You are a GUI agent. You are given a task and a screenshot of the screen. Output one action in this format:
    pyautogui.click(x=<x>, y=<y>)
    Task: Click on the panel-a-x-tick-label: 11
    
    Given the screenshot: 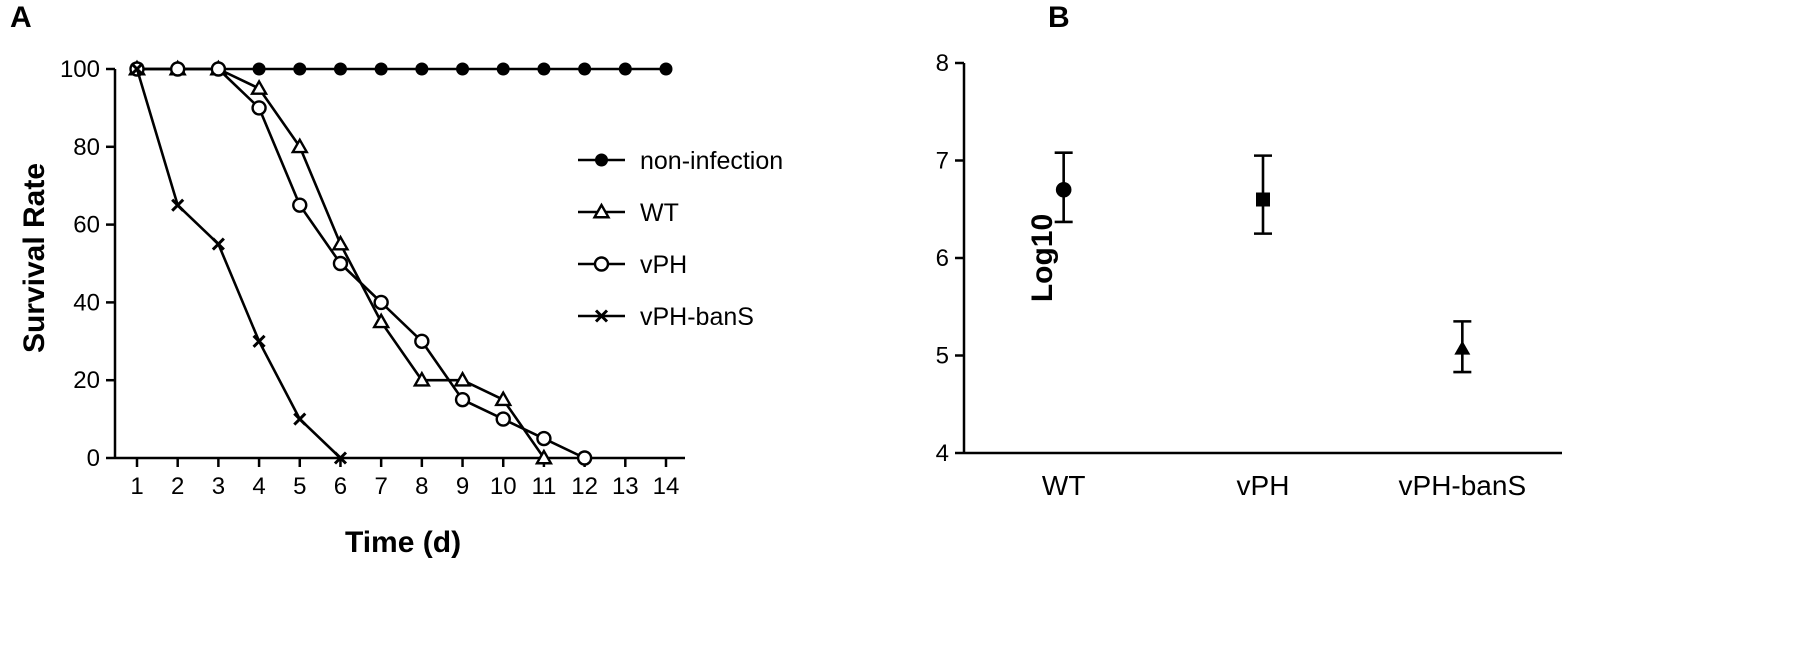 What is the action you would take?
    pyautogui.click(x=543, y=486)
    